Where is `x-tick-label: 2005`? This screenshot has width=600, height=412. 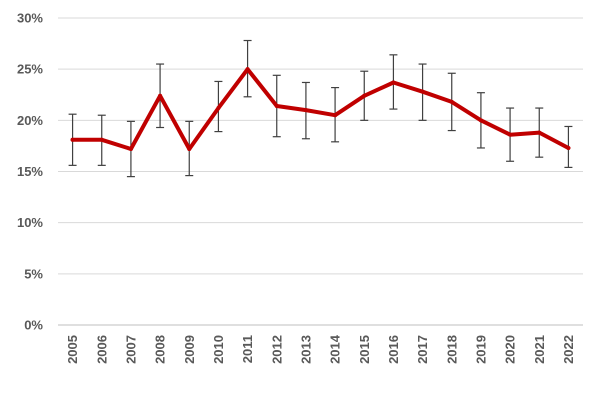 x-tick-label: 2005 is located at coordinates (72, 349).